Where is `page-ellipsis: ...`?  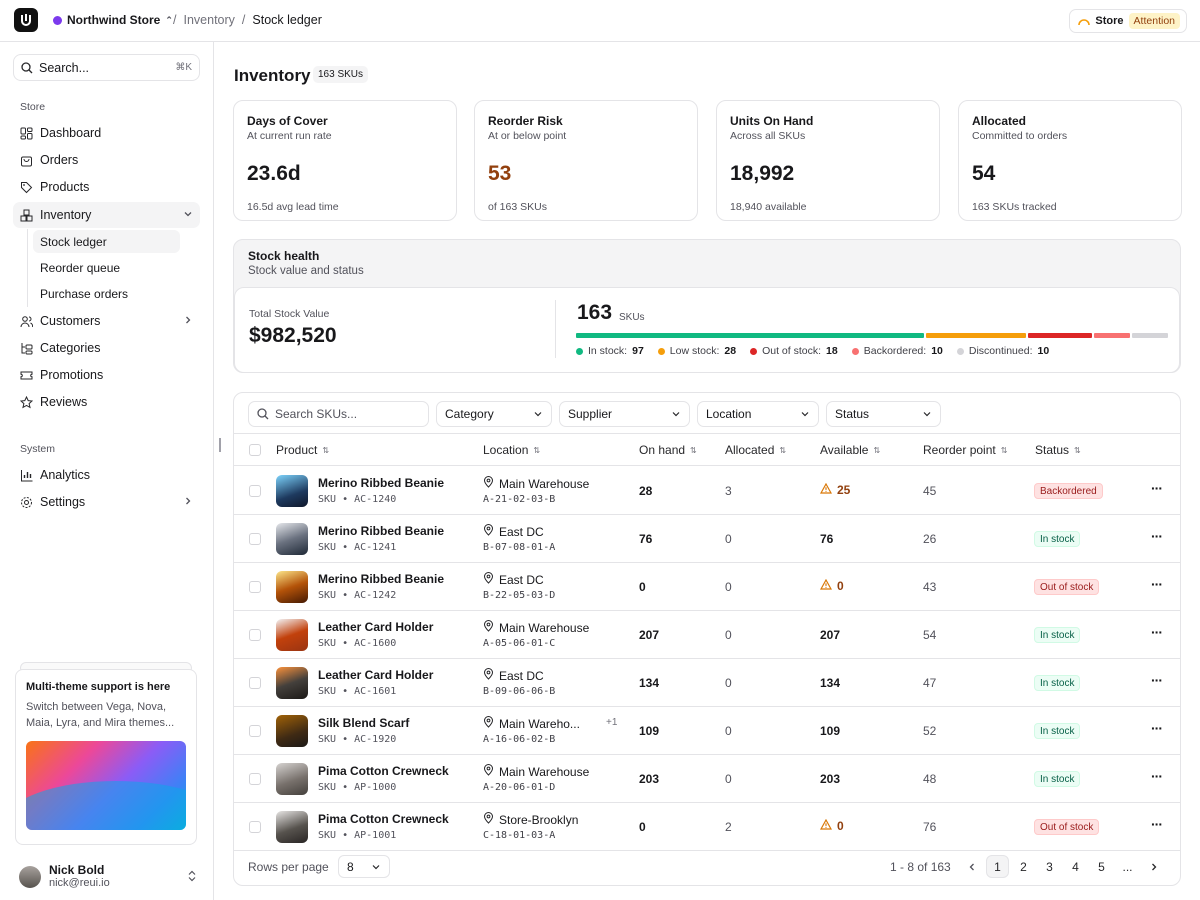
page-ellipsis: ... is located at coordinates (1127, 866).